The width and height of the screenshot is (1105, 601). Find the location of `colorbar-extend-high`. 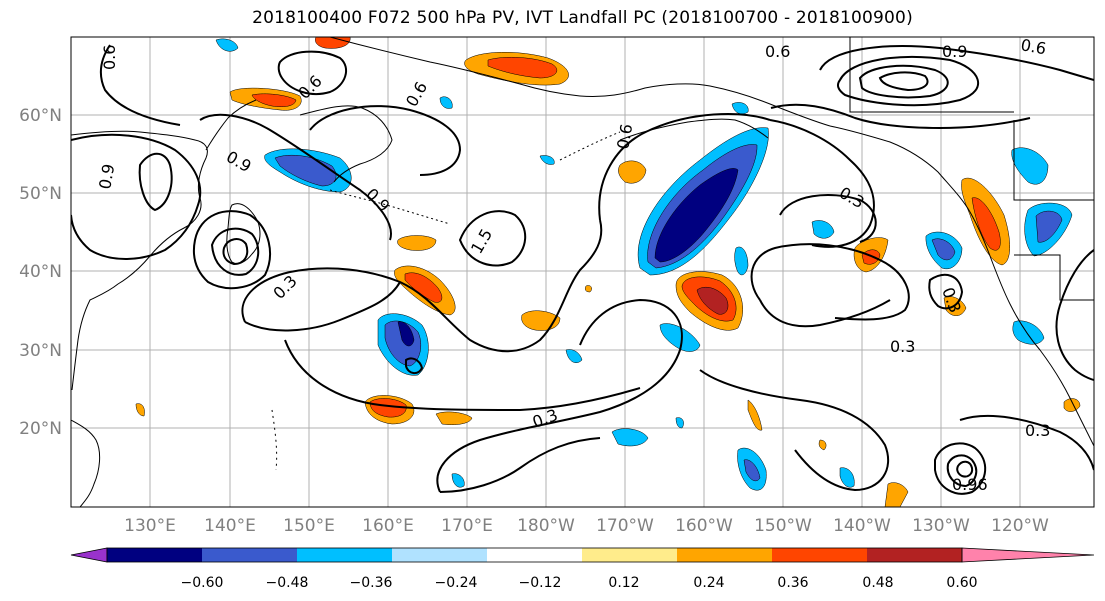

colorbar-extend-high is located at coordinates (1028, 555).